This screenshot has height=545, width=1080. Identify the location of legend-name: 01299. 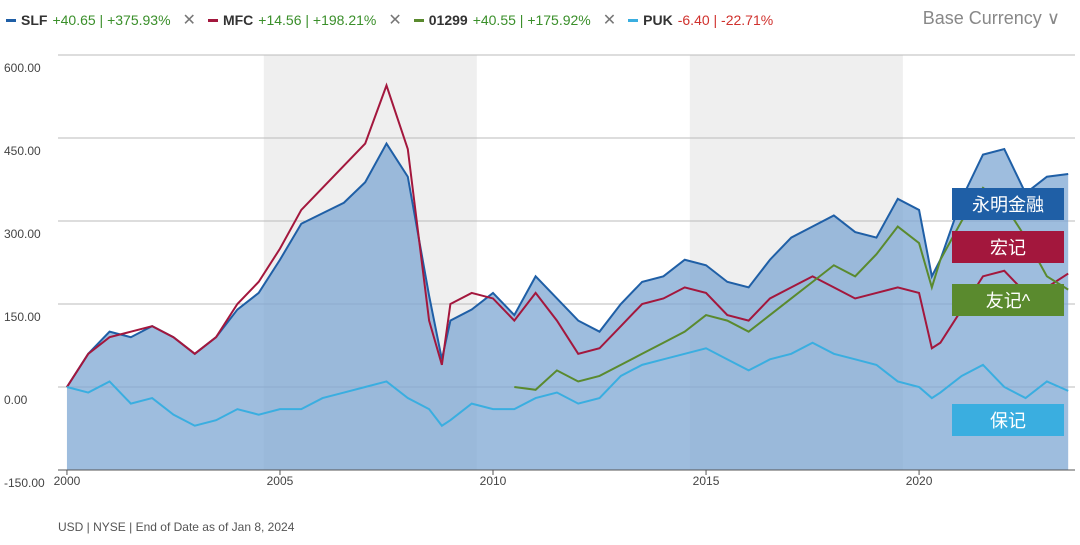
(448, 20).